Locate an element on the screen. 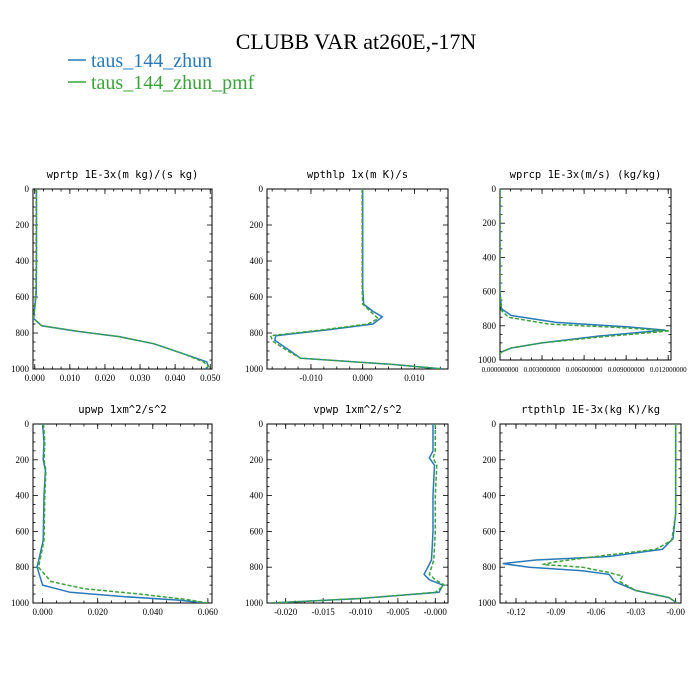 The height and width of the screenshot is (700, 700). x-tick-label: -0.005 is located at coordinates (398, 612).